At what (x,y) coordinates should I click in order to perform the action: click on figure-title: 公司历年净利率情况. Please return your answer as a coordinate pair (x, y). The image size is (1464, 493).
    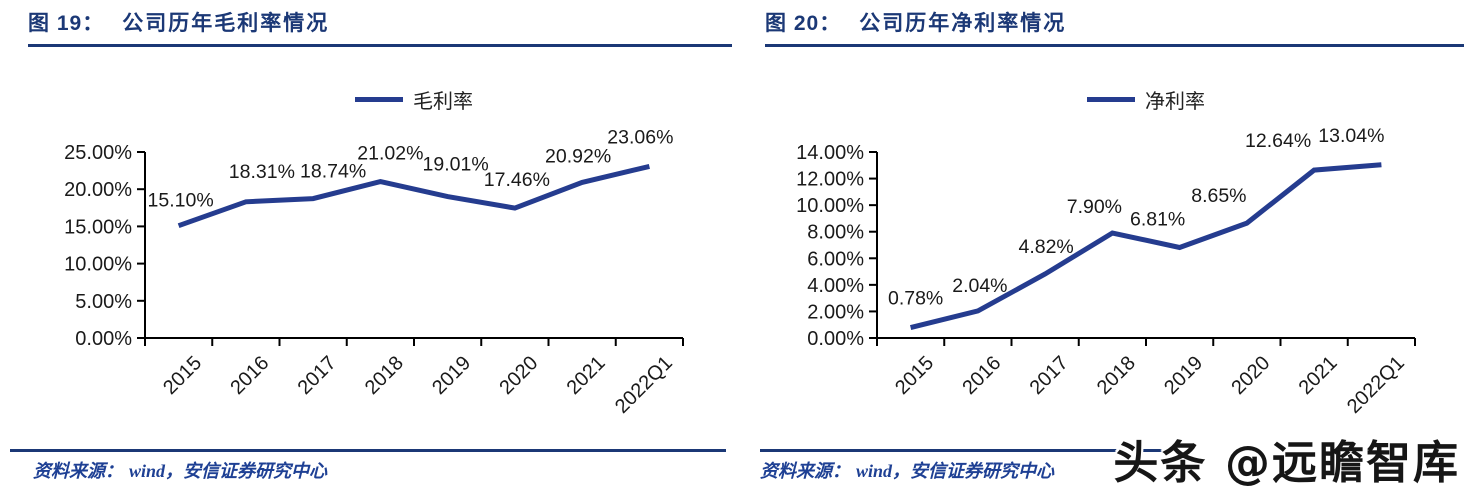
    Looking at the image, I should click on (963, 23).